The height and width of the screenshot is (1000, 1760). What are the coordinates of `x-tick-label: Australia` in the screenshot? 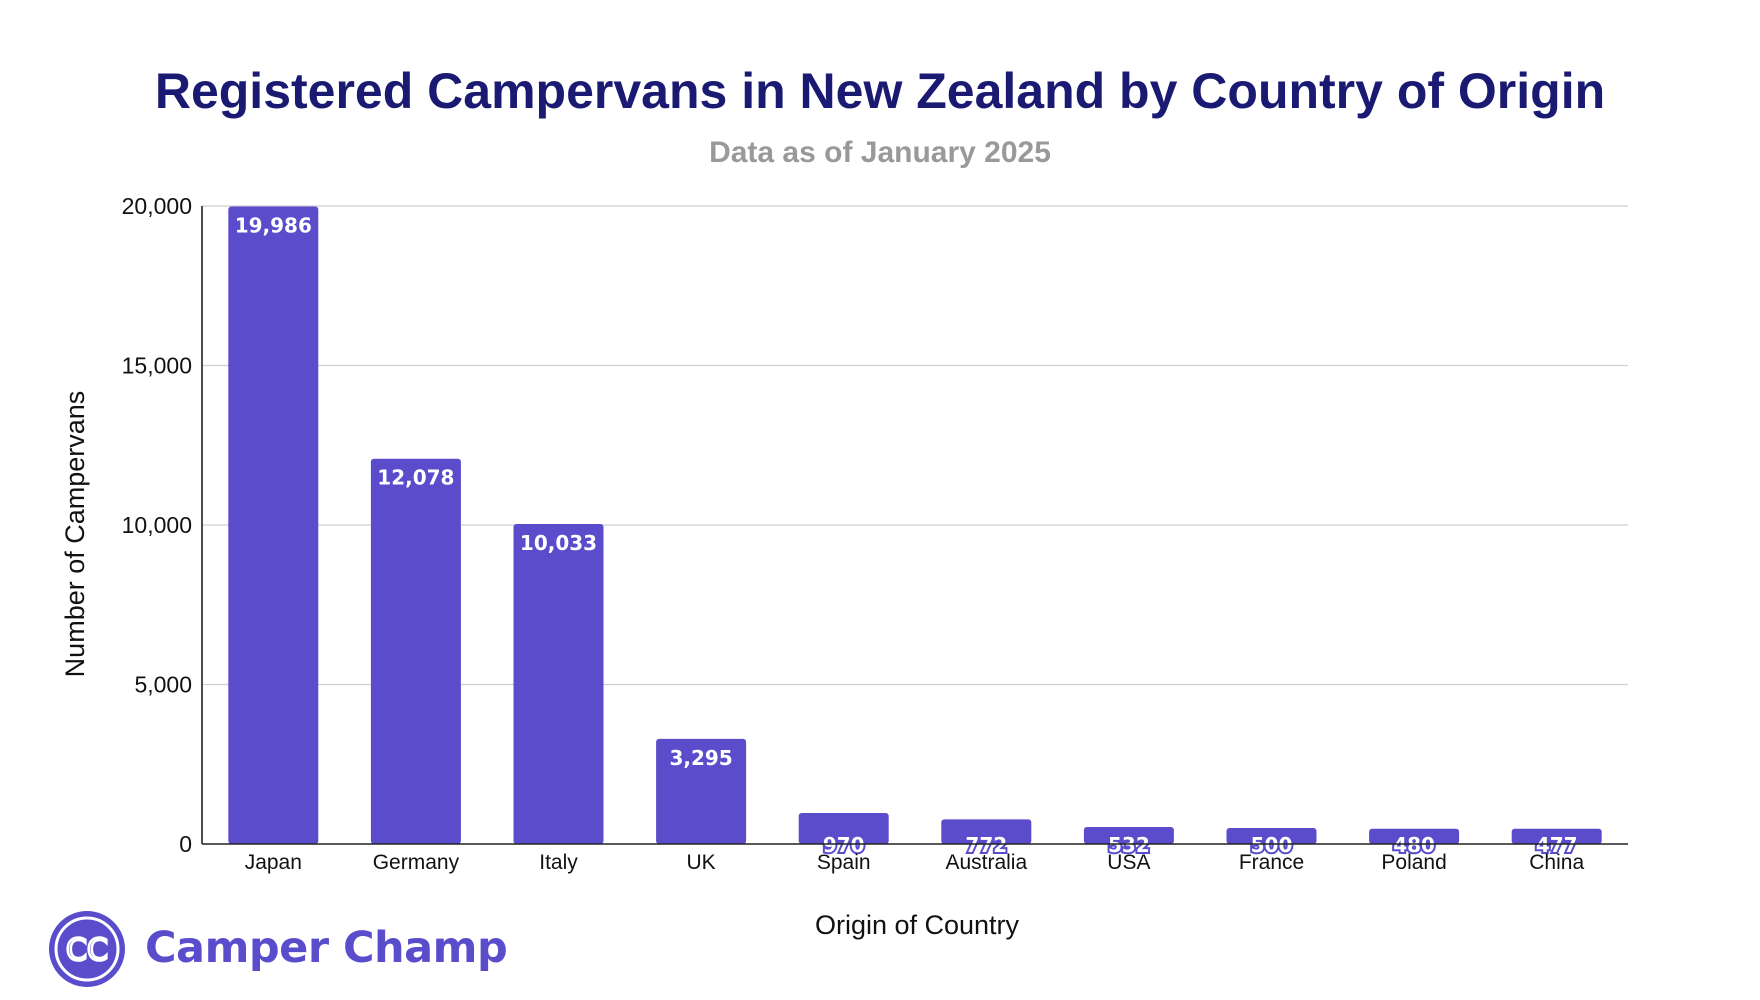 It's located at (986, 862).